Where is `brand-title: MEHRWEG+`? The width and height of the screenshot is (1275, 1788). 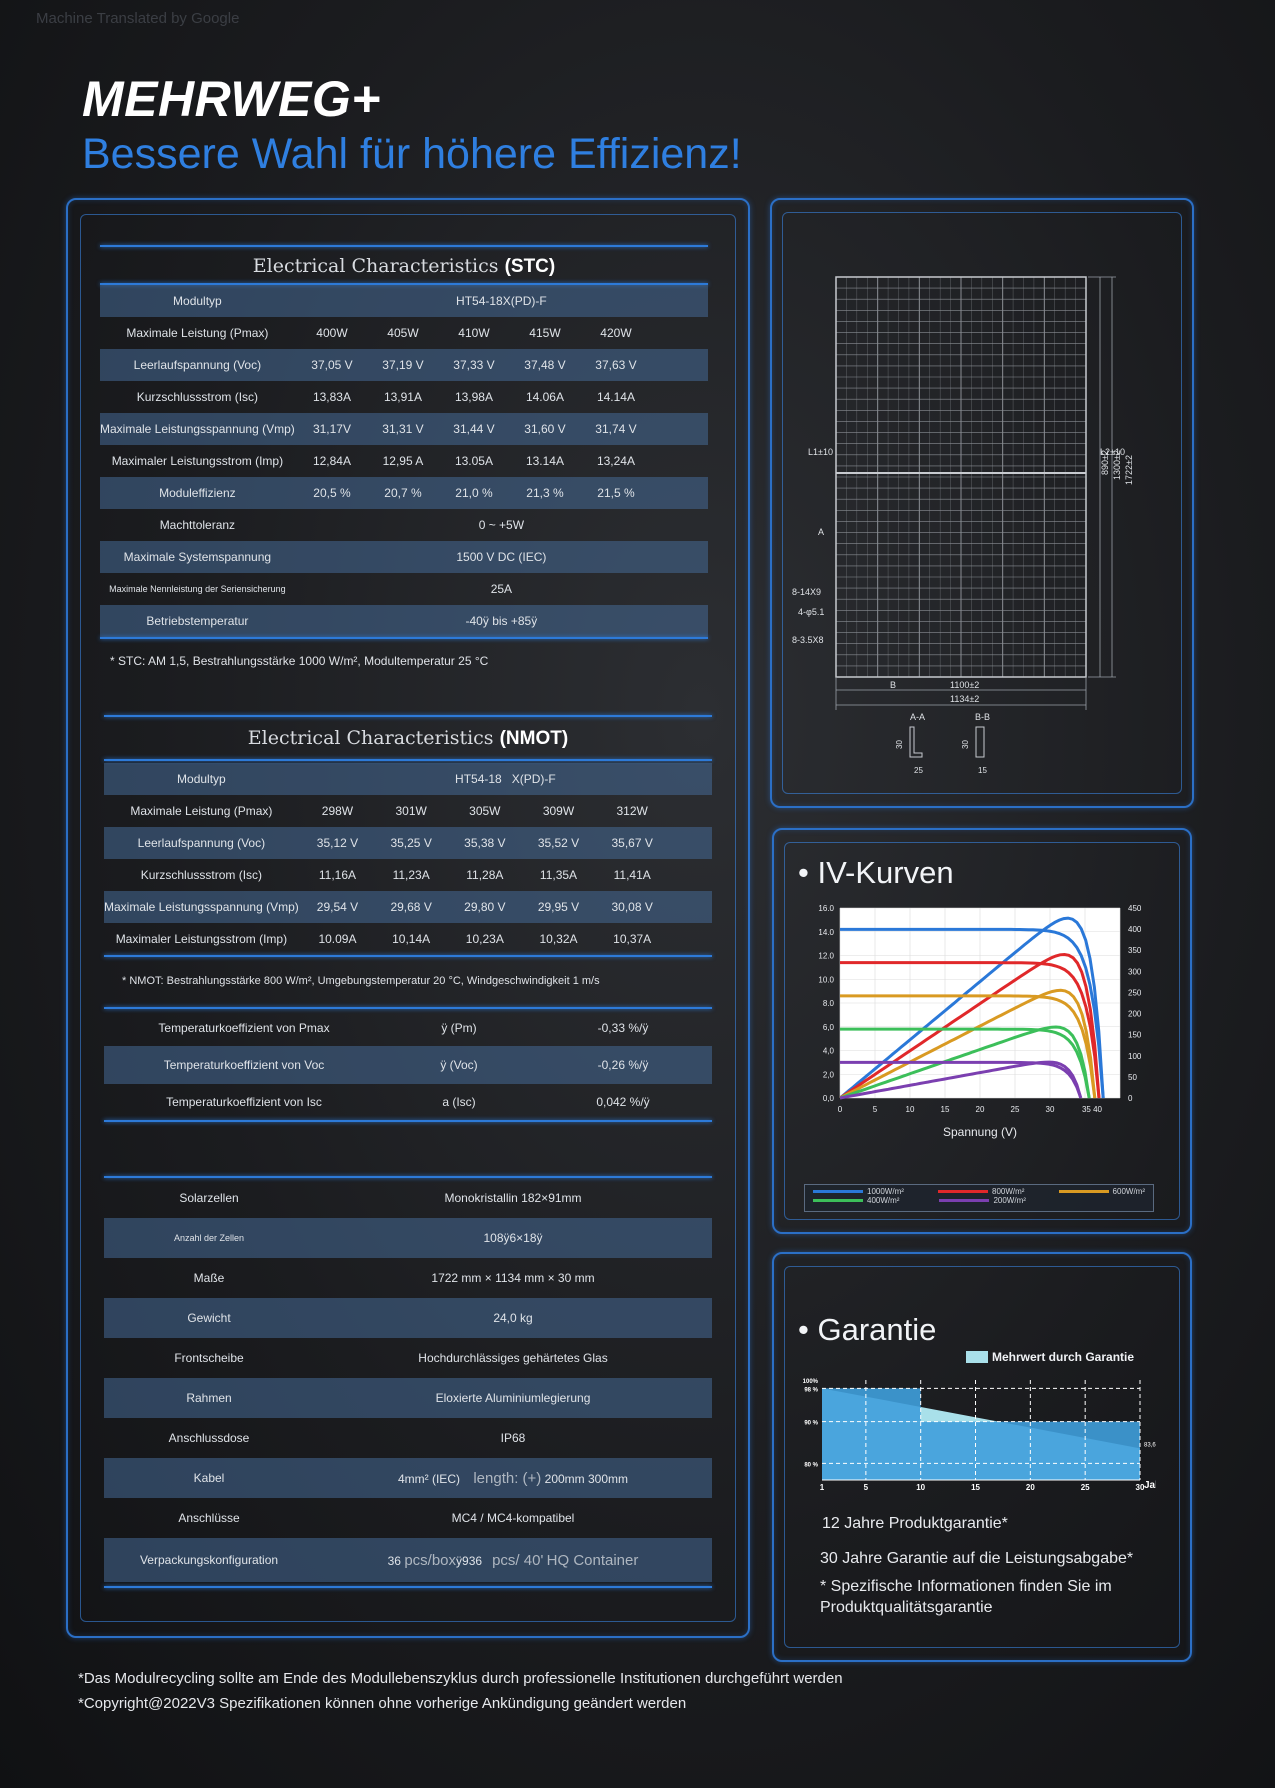 brand-title: MEHRWEG+ is located at coordinates (231, 99).